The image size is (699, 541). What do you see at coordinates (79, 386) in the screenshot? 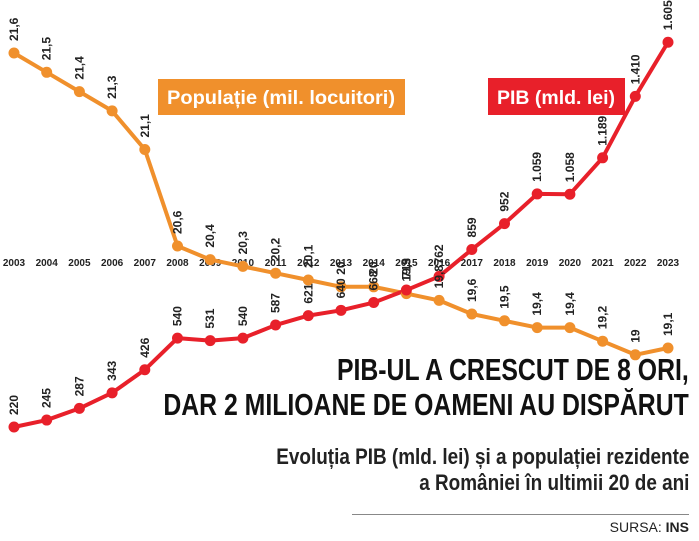
I see `gdp-value-label: 287` at bounding box center [79, 386].